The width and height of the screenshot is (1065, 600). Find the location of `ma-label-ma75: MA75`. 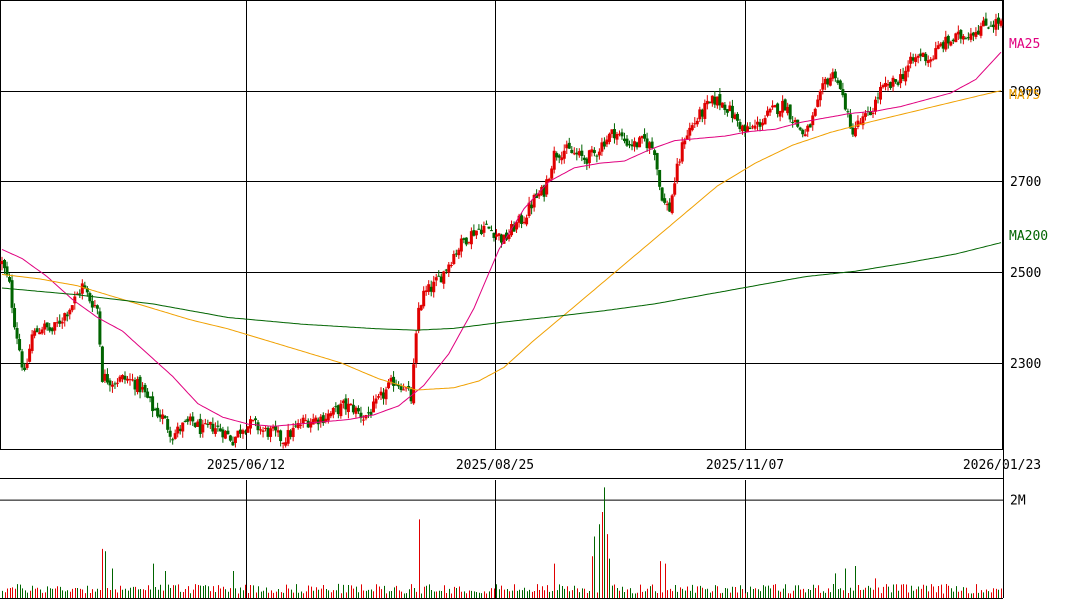

ma-label-ma75: MA75 is located at coordinates (1024, 95).